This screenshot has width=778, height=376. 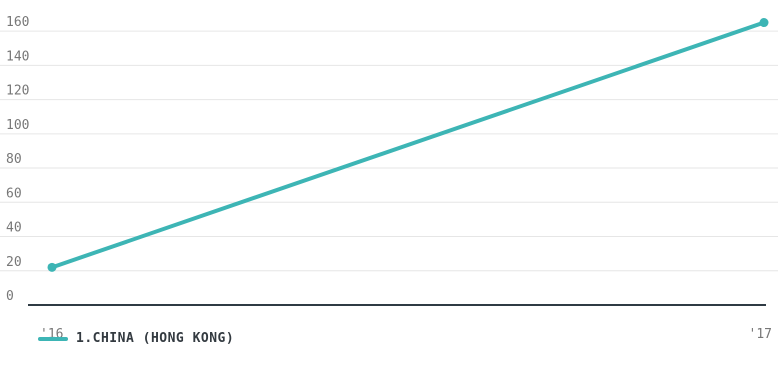 What do you see at coordinates (155, 338) in the screenshot?
I see `legend-label: 1.CHINA (HONG KONG)` at bounding box center [155, 338].